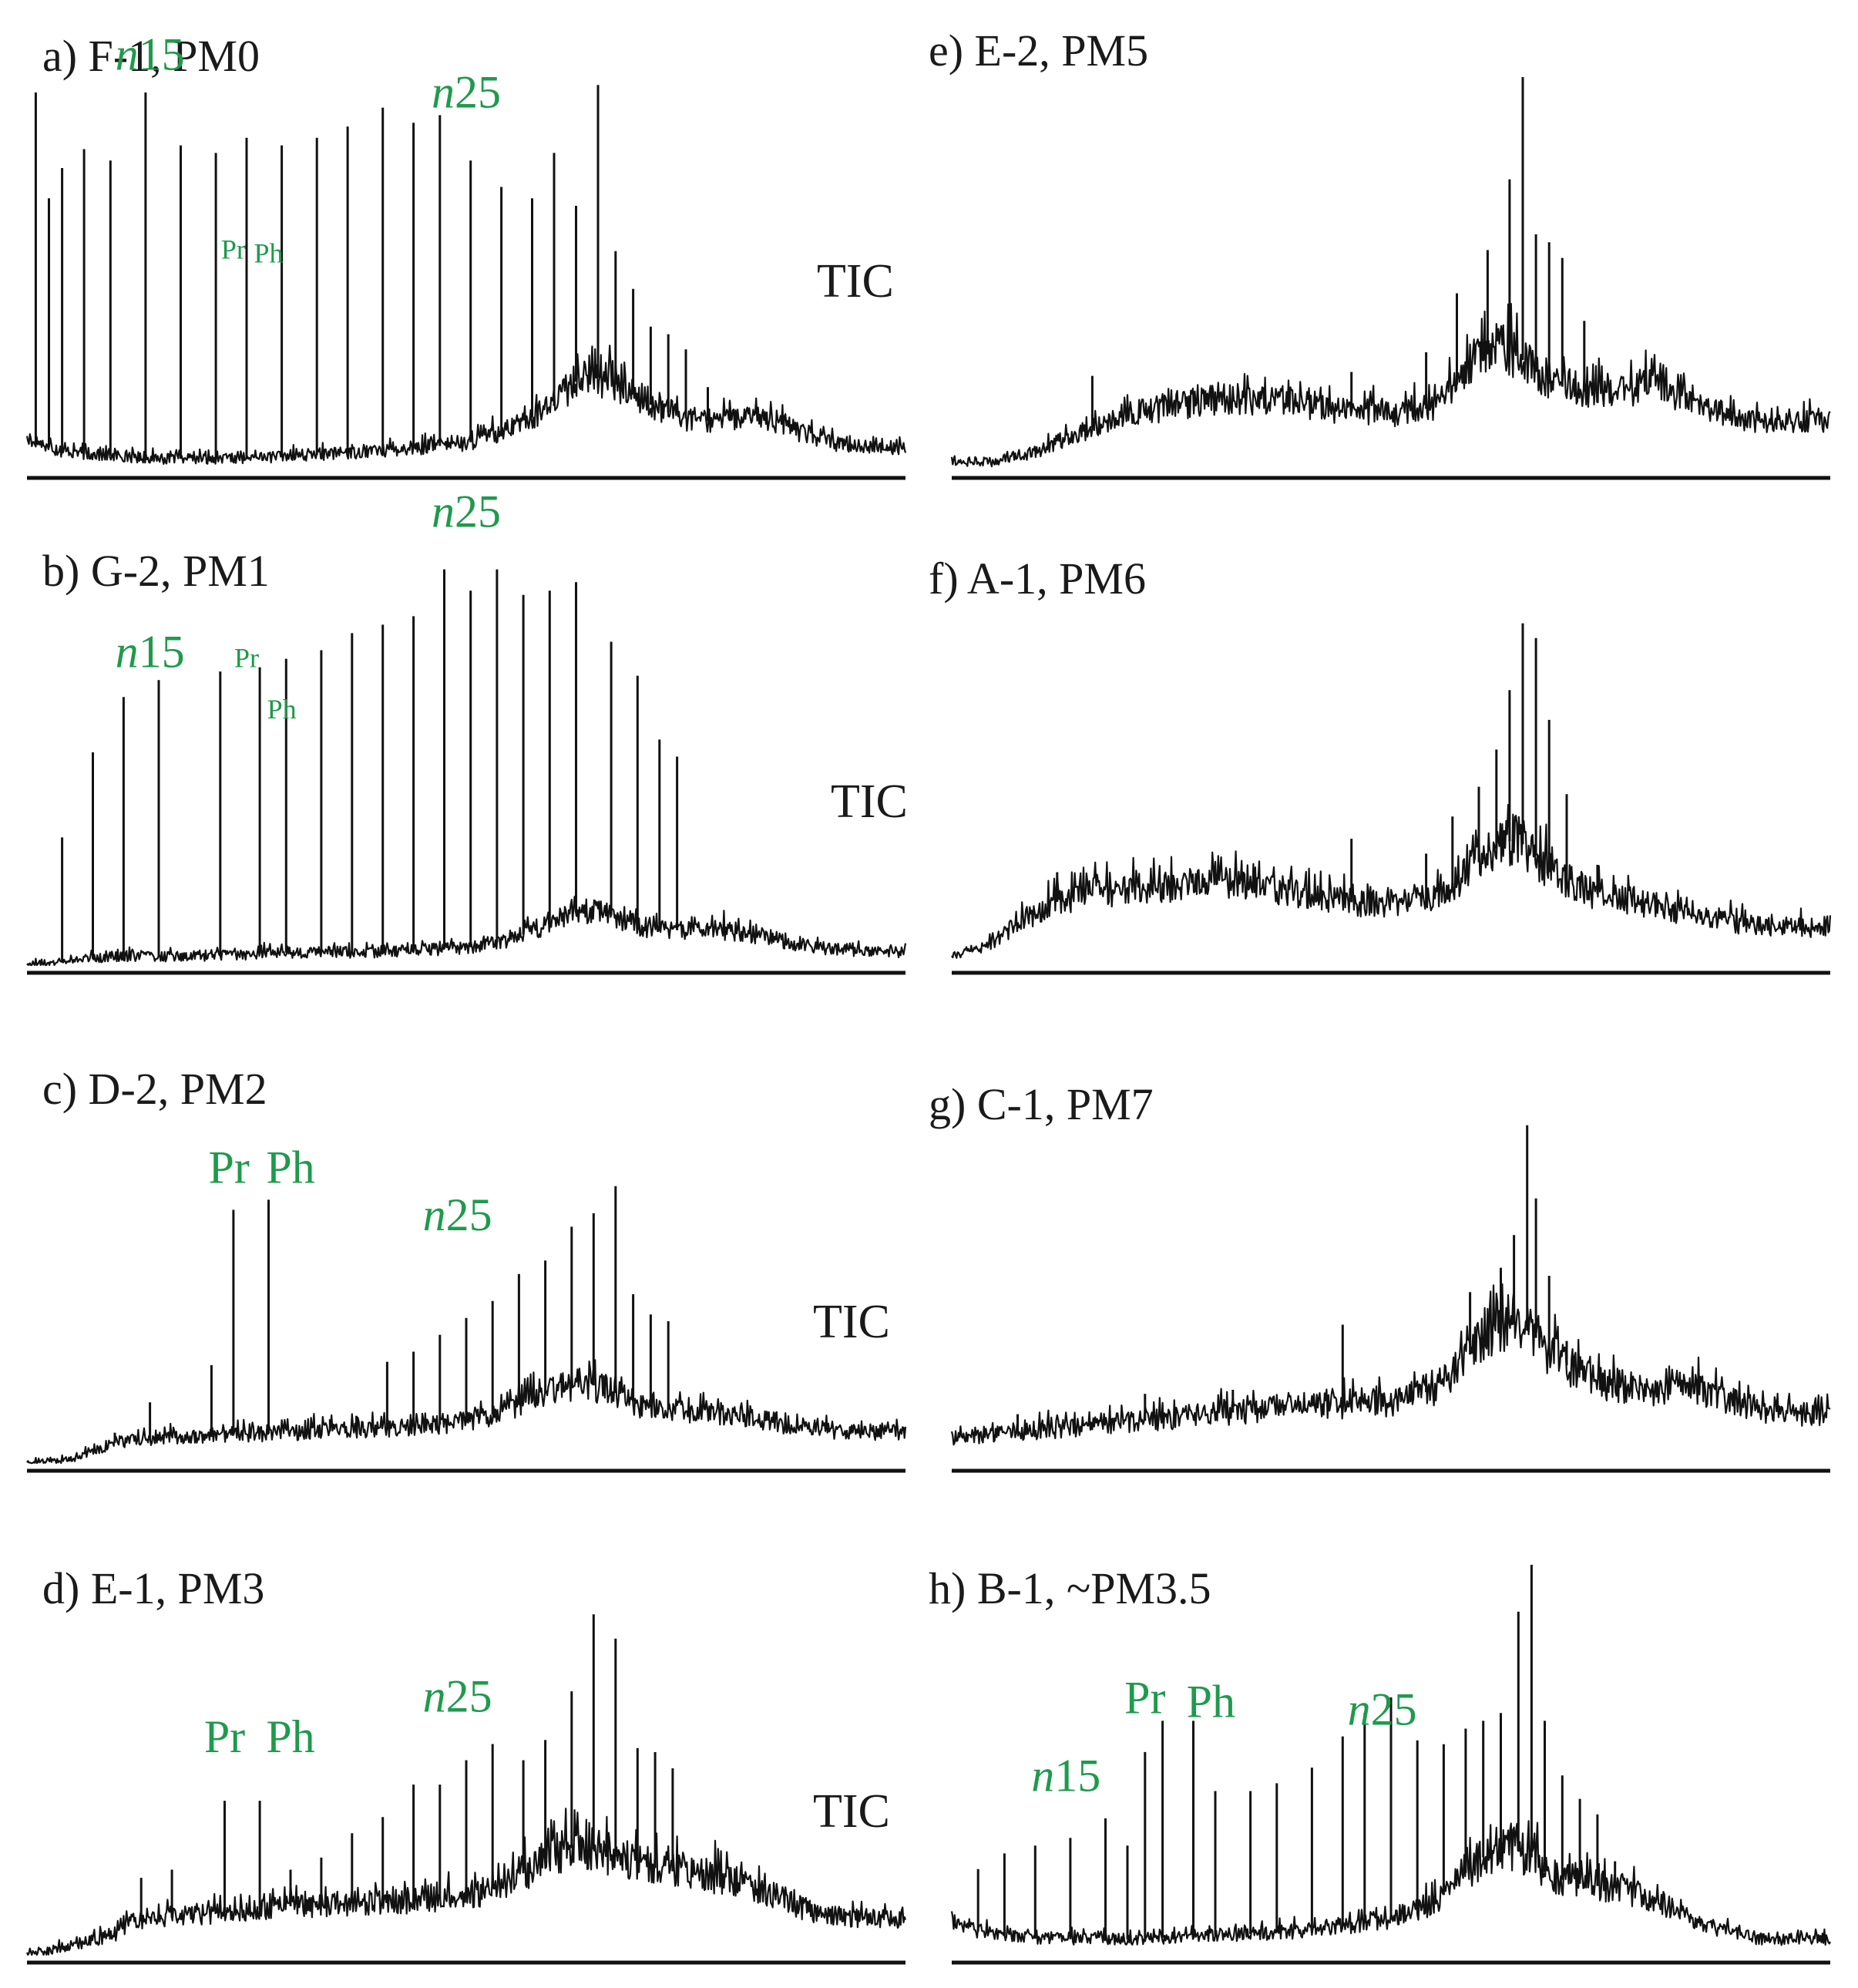 The height and width of the screenshot is (1988, 1858). I want to click on panel-title: e) E-2, PM5, so click(1038, 51).